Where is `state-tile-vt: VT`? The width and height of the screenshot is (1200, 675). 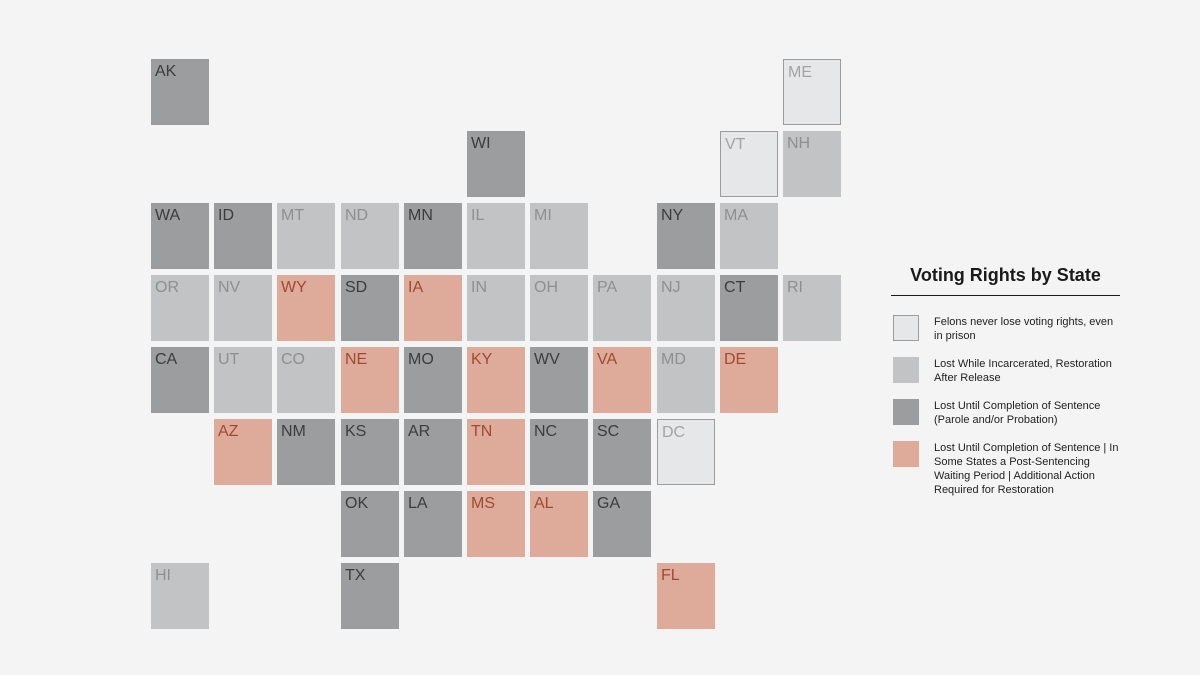 state-tile-vt: VT is located at coordinates (749, 164).